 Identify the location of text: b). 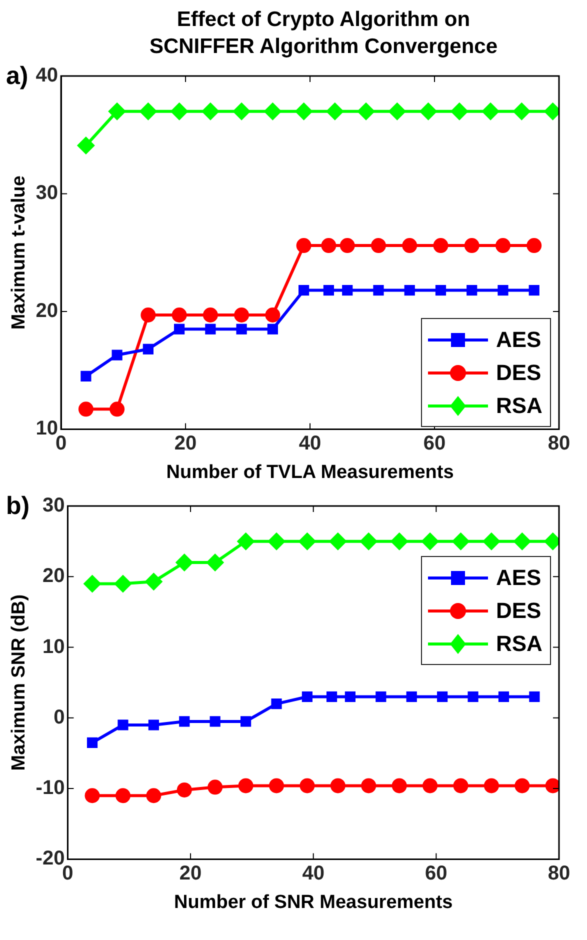
(18, 506).